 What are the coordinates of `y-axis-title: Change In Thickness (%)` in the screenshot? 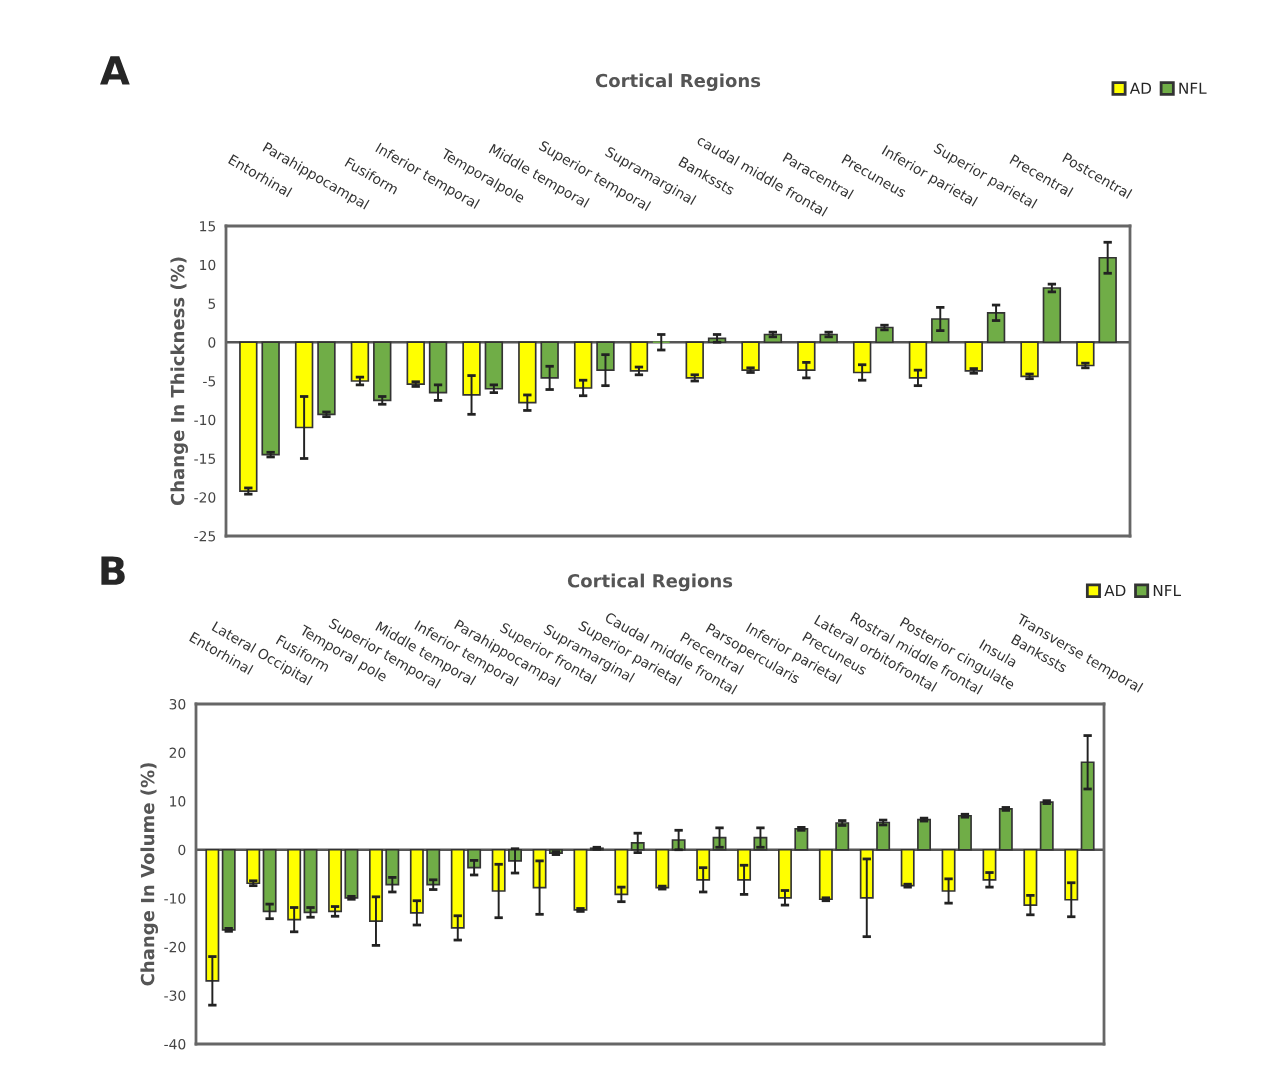 It's located at (179, 381).